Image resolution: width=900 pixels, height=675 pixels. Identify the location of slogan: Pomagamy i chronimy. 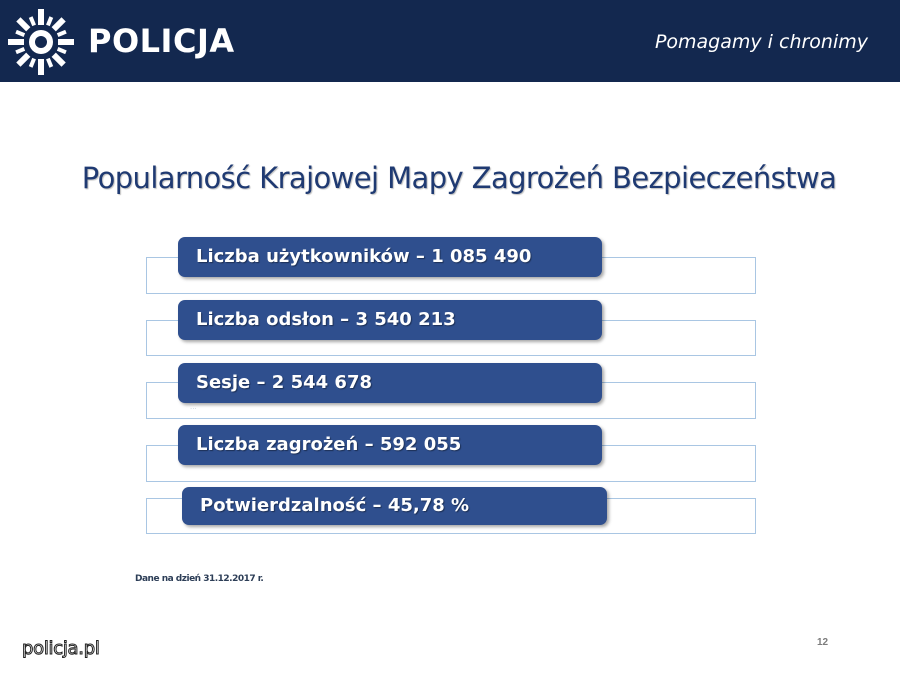
(761, 42).